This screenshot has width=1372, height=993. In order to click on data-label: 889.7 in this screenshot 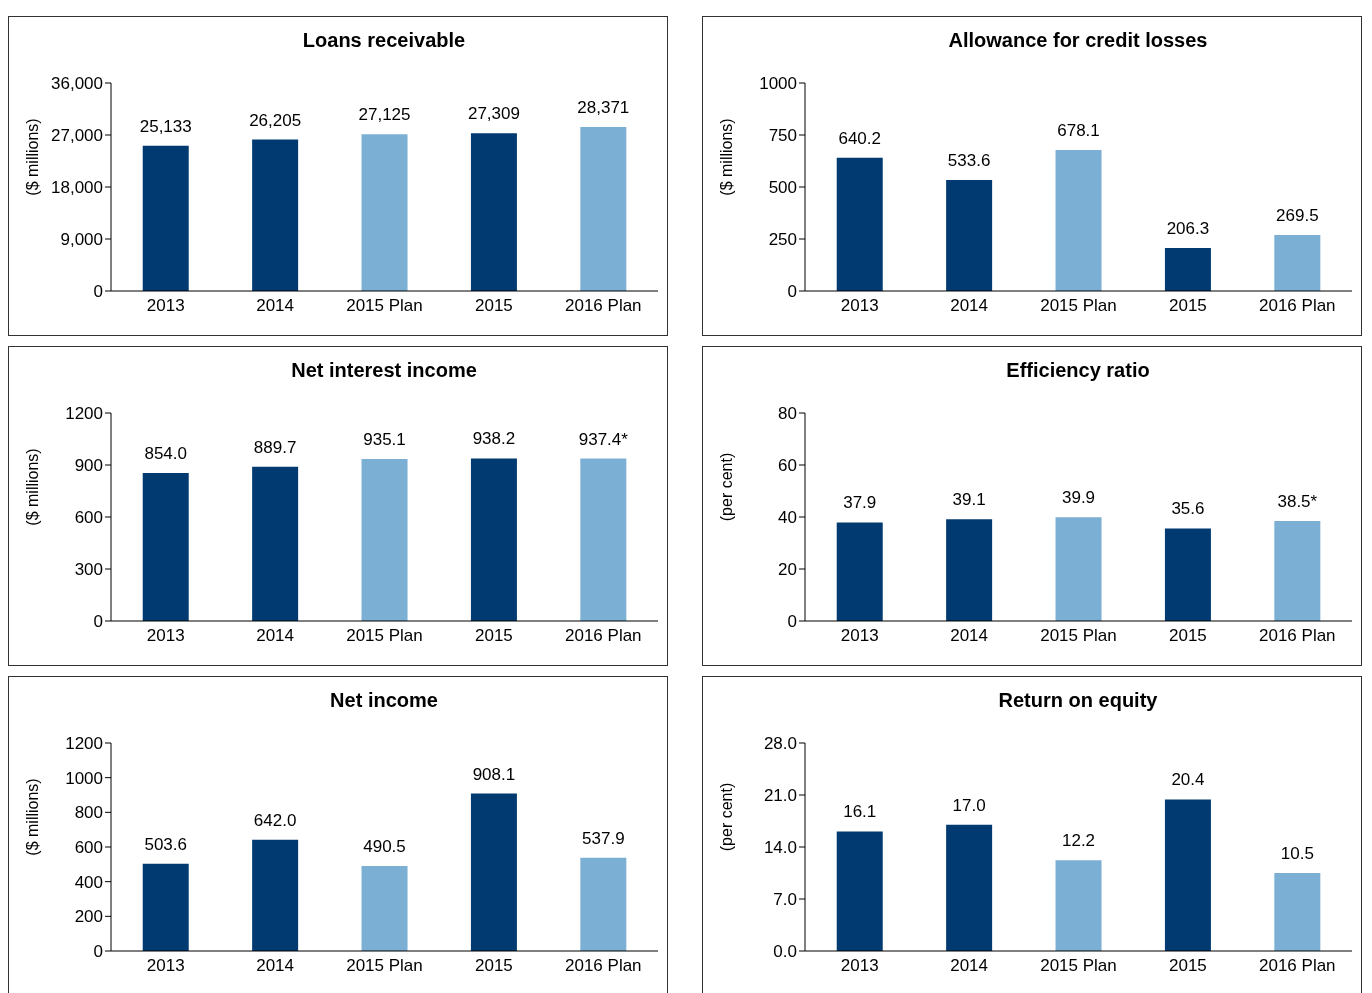, I will do `click(275, 447)`.